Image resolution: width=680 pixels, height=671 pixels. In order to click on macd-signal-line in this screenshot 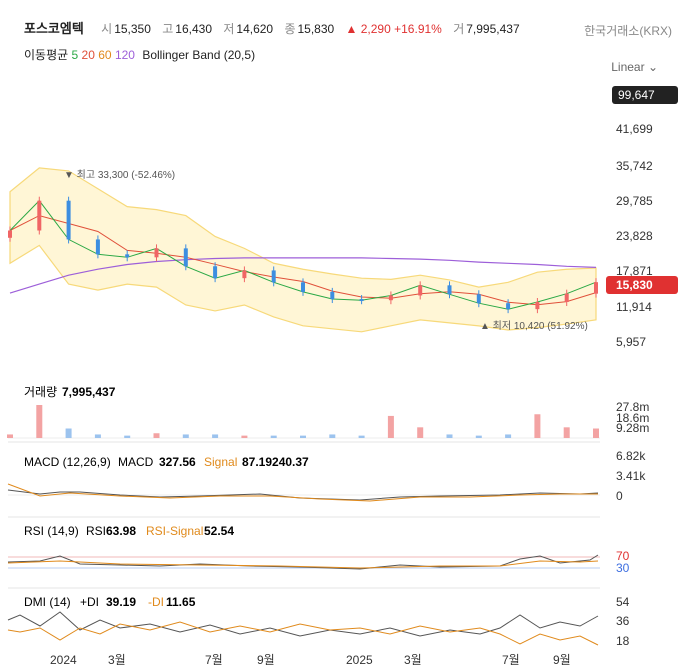, I will do `click(302, 492)`.